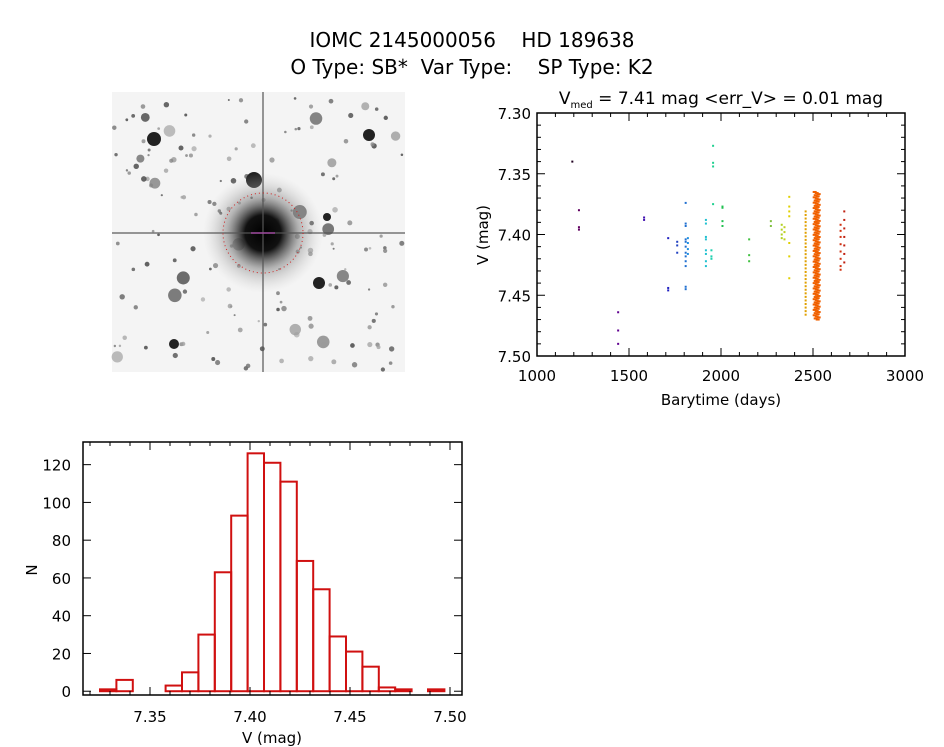 The width and height of the screenshot is (944, 747). I want to click on y-tick-label: 80, so click(61, 541).